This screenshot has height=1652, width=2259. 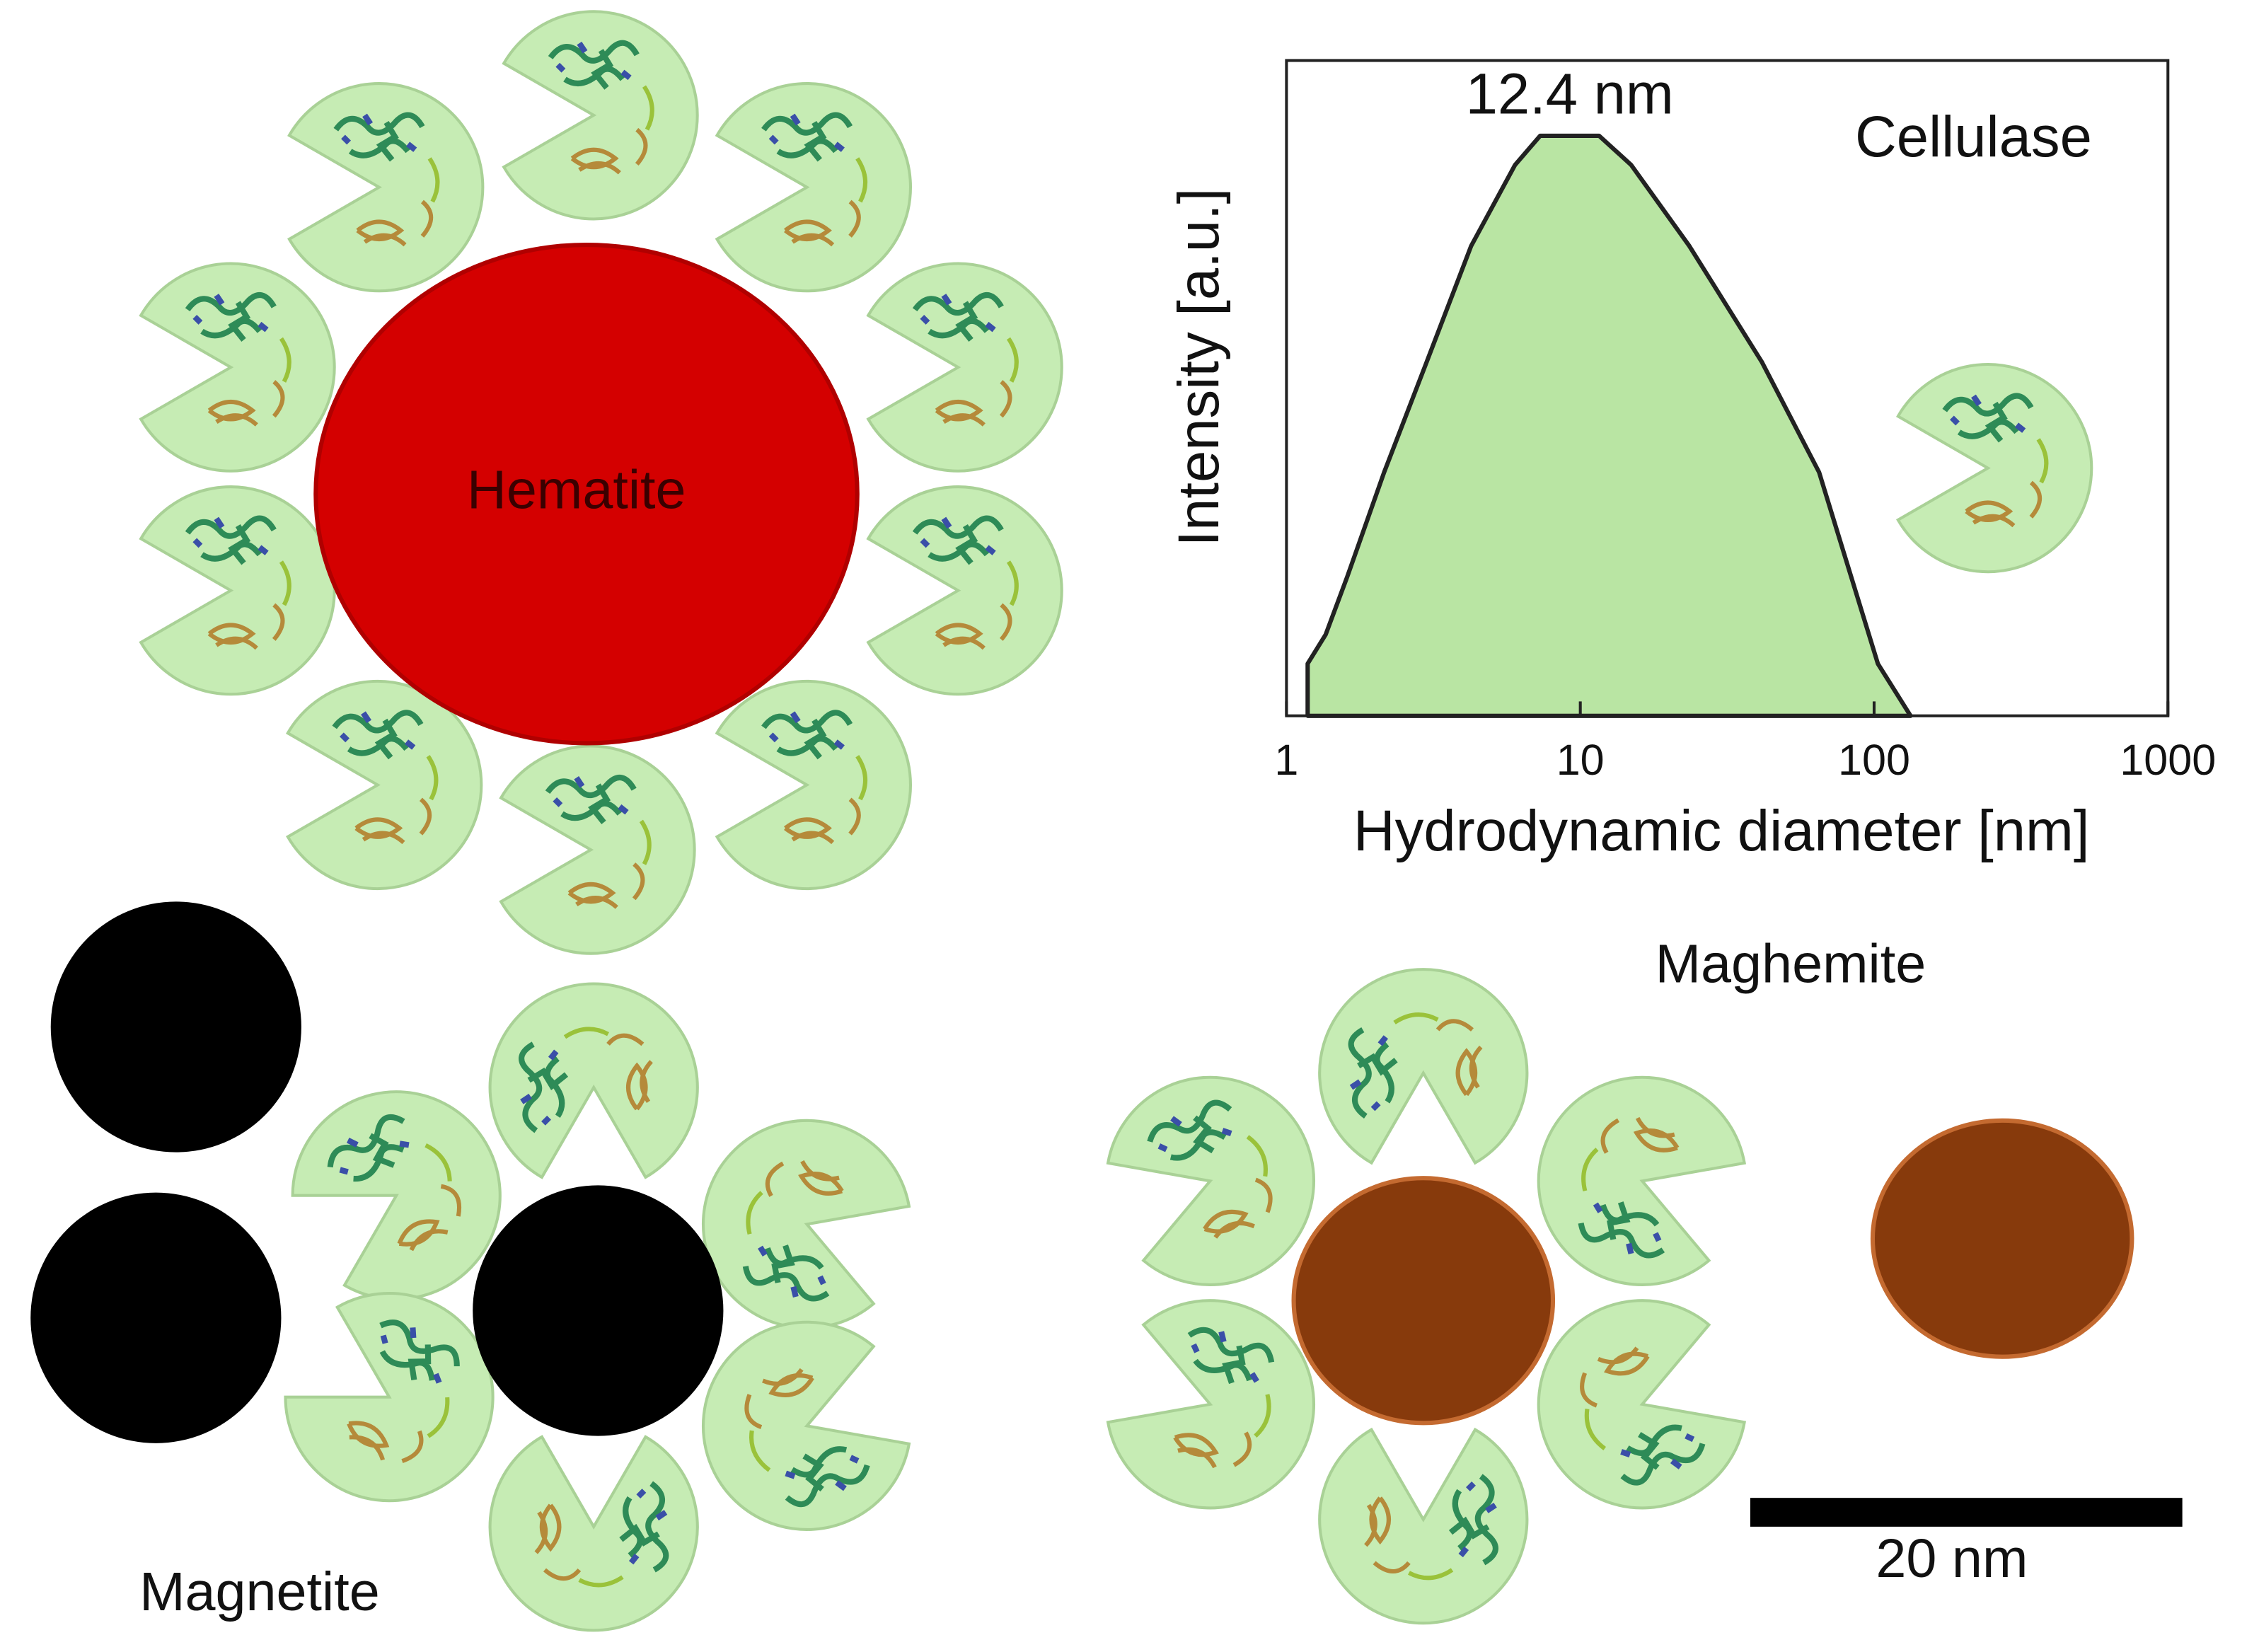 What do you see at coordinates (1791, 963) in the screenshot?
I see `maghemite-label: Maghemite` at bounding box center [1791, 963].